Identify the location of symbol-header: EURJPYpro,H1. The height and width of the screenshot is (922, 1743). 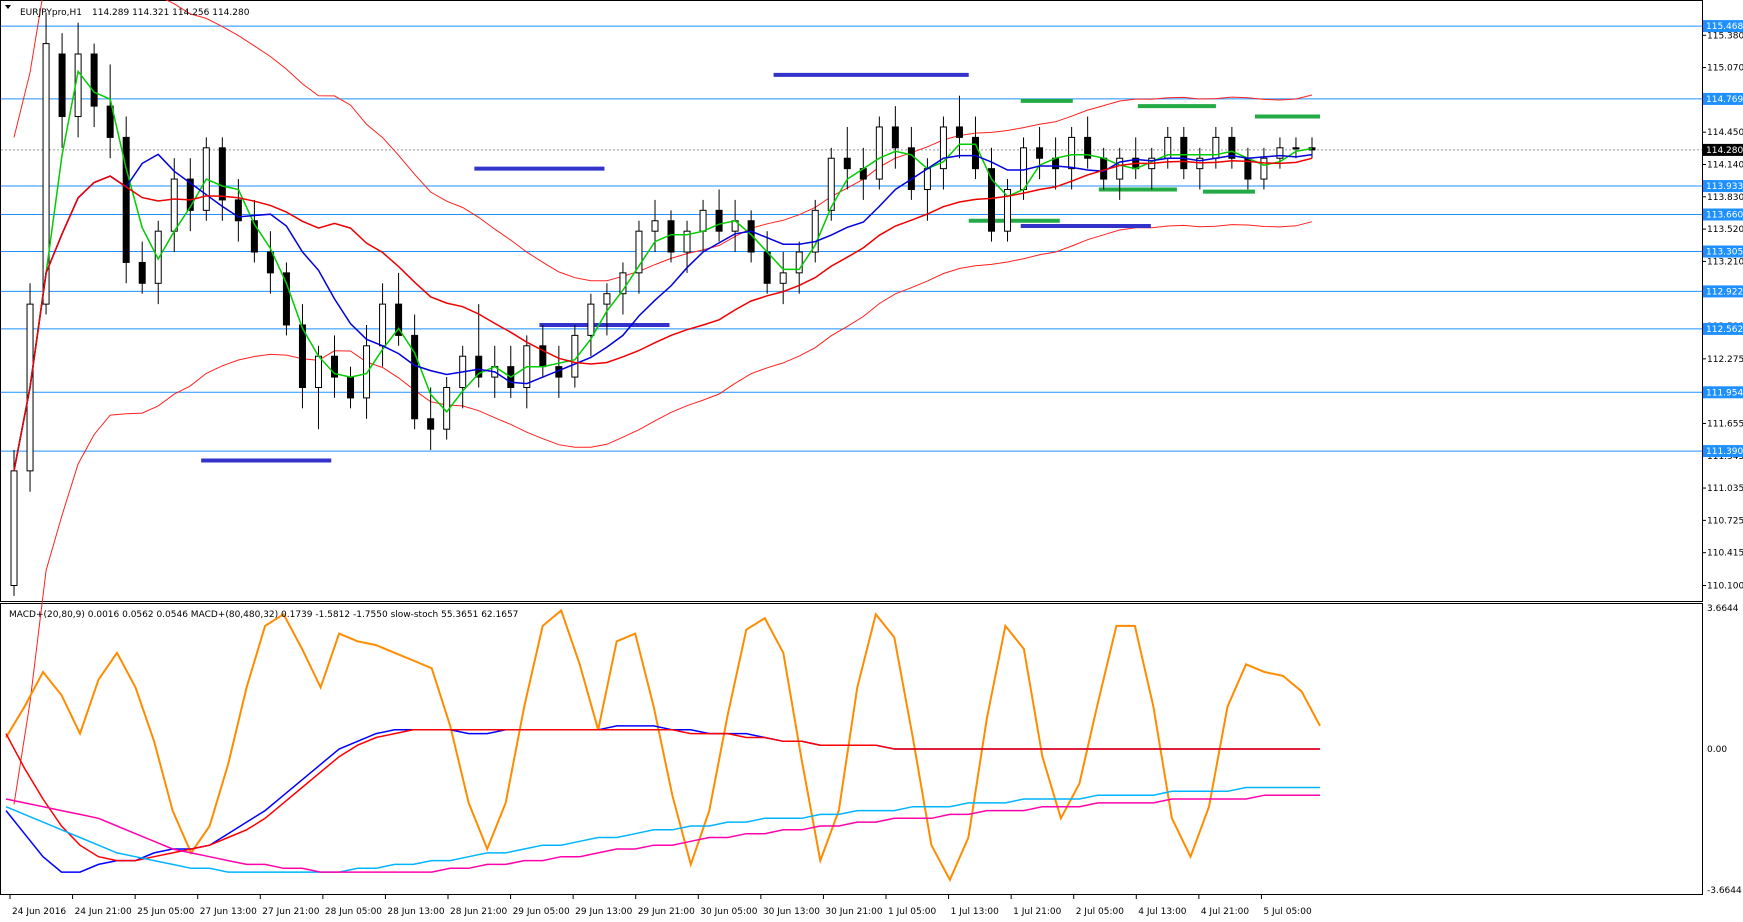
(51, 13).